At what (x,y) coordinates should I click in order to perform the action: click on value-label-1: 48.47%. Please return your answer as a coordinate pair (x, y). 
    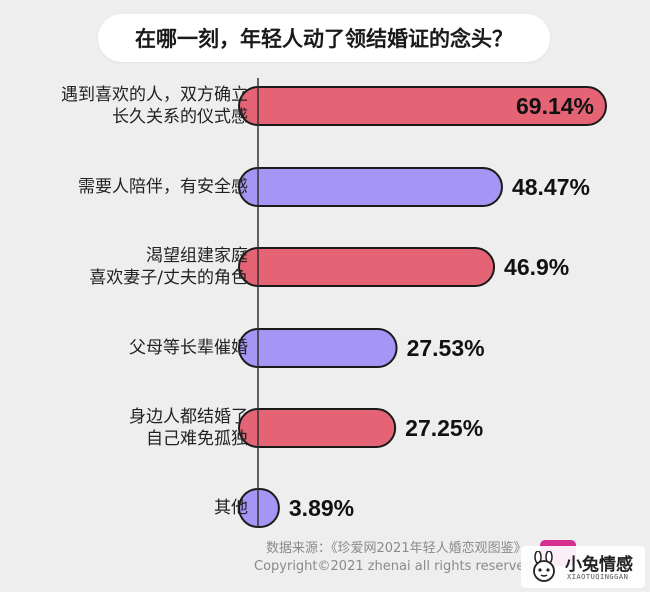
    Looking at the image, I should click on (551, 187).